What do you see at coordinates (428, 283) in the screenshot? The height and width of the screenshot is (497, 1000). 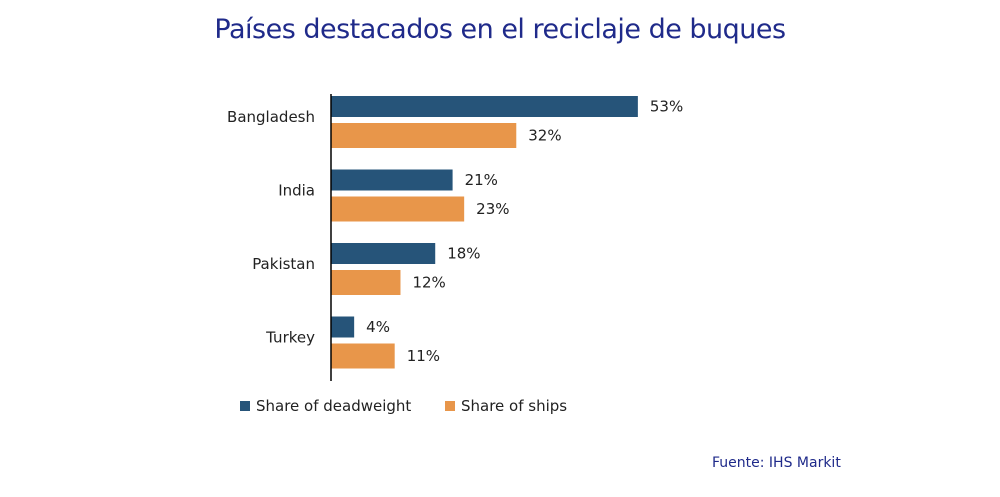 I see `data-label: 12%` at bounding box center [428, 283].